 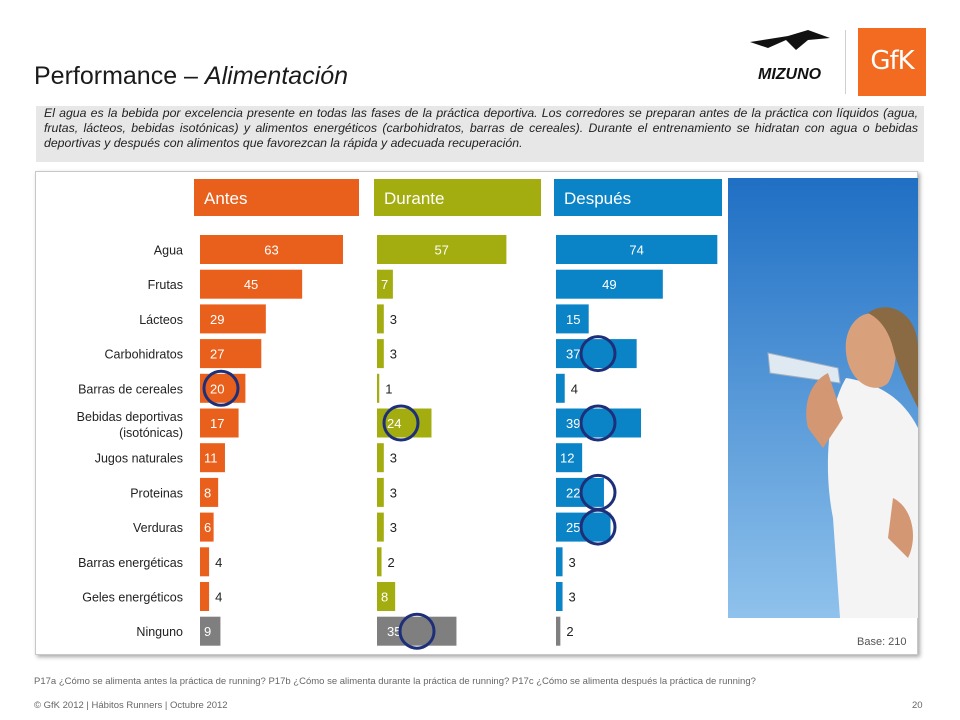 I want to click on data-label-despues-geles-energeticos: 3, so click(x=572, y=597).